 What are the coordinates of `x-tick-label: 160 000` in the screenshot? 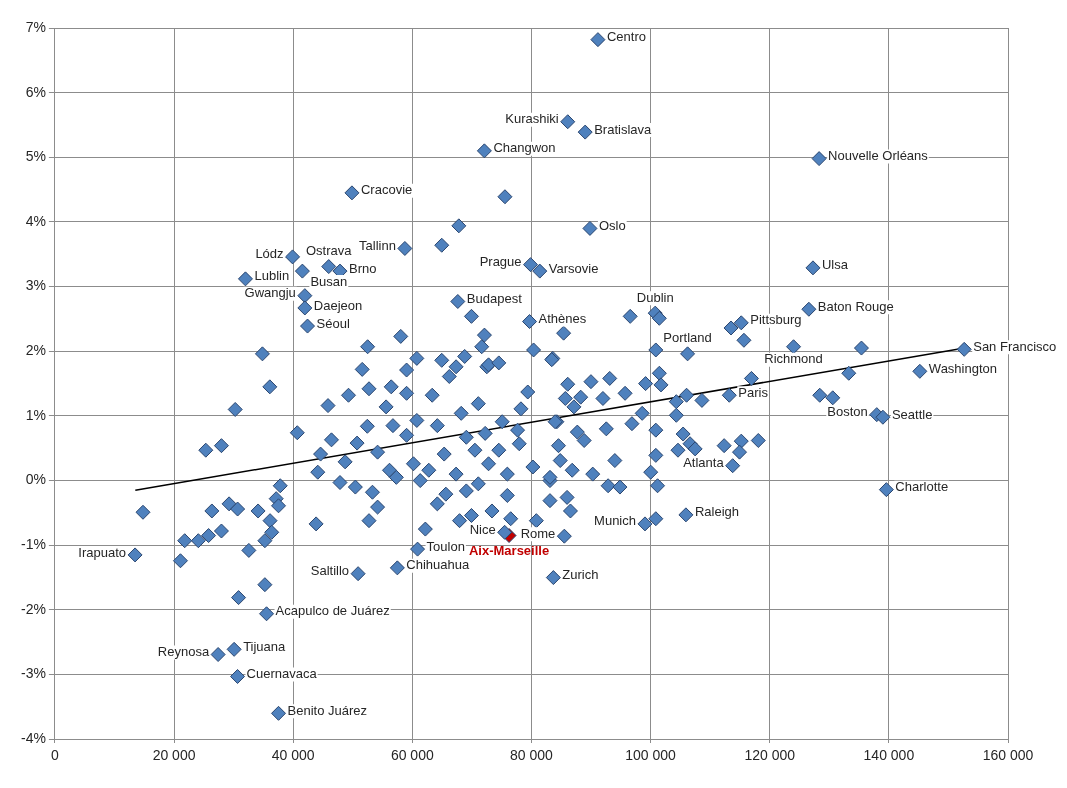 It's located at (1008, 755).